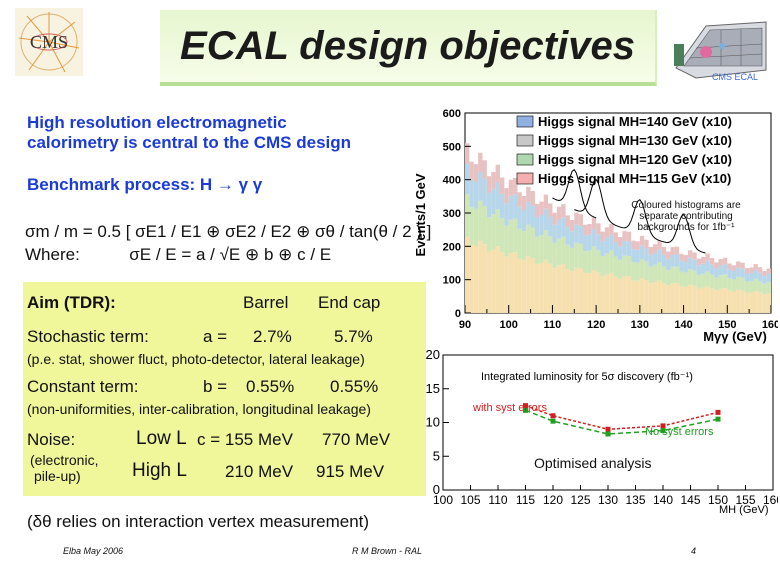 The image size is (780, 570). What do you see at coordinates (407, 46) in the screenshot?
I see `page-title: ECAL design objectives` at bounding box center [407, 46].